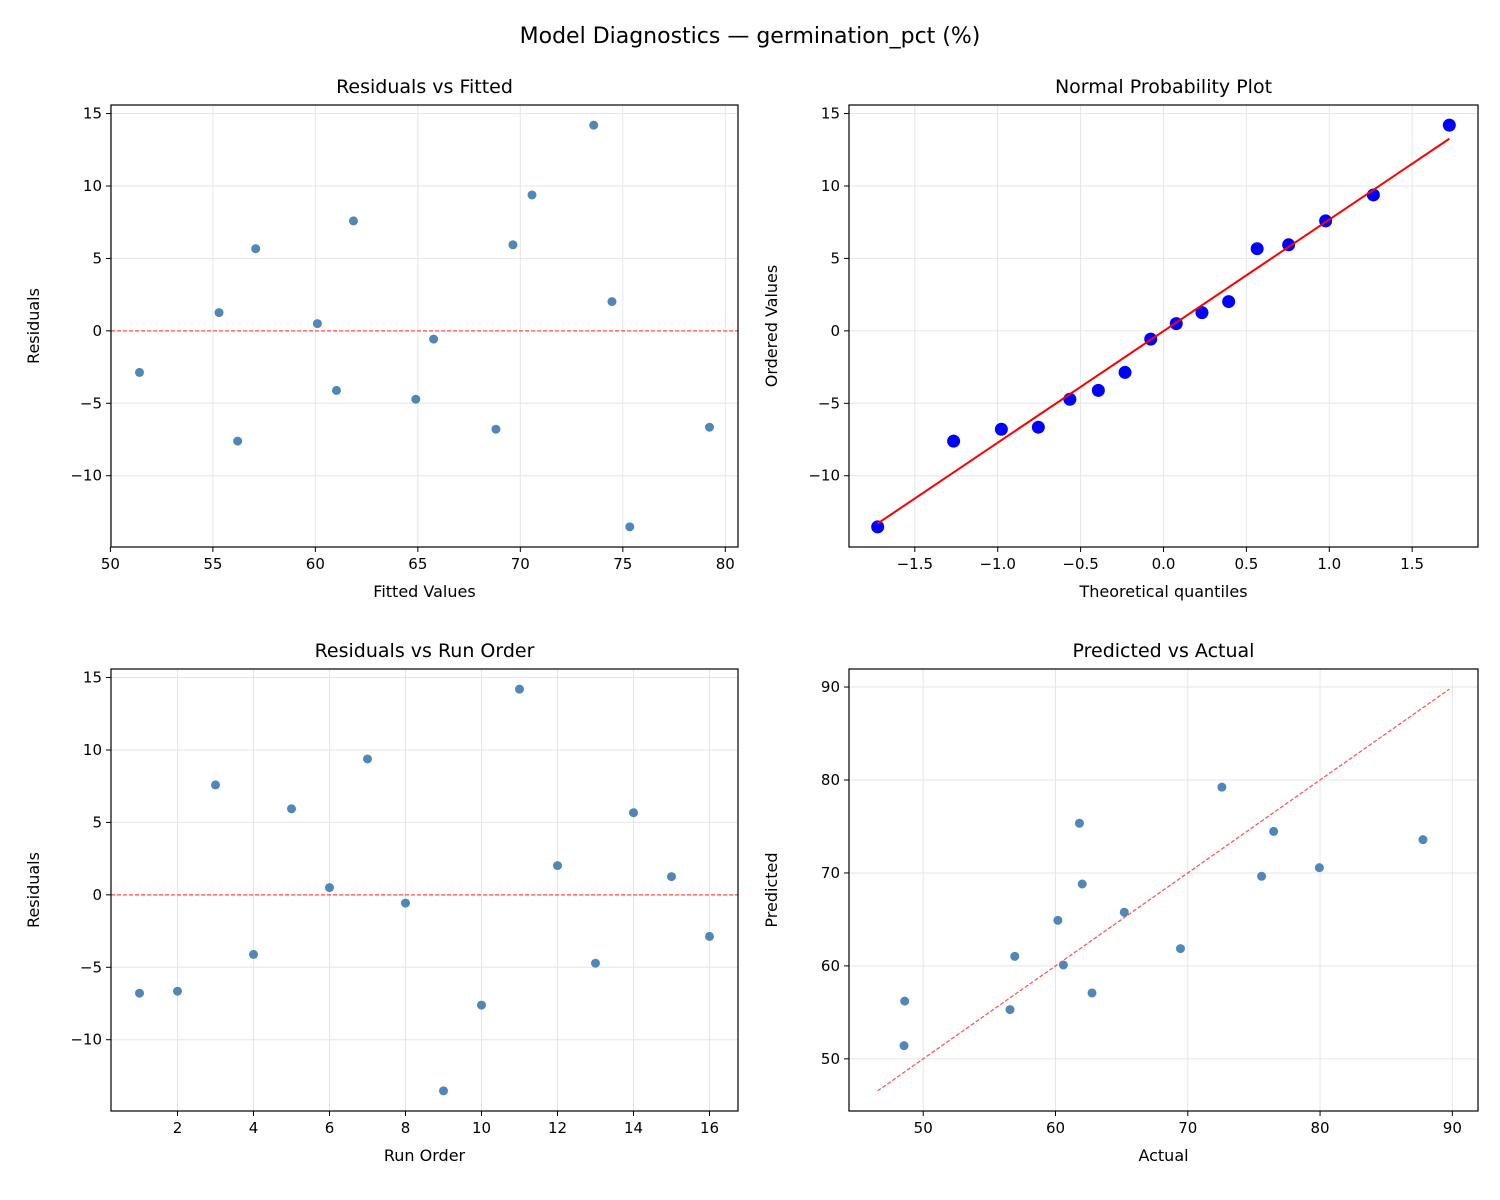 This screenshot has height=1200, width=1500. What do you see at coordinates (771, 326) in the screenshot?
I see `y-axis-label: Ordered Values` at bounding box center [771, 326].